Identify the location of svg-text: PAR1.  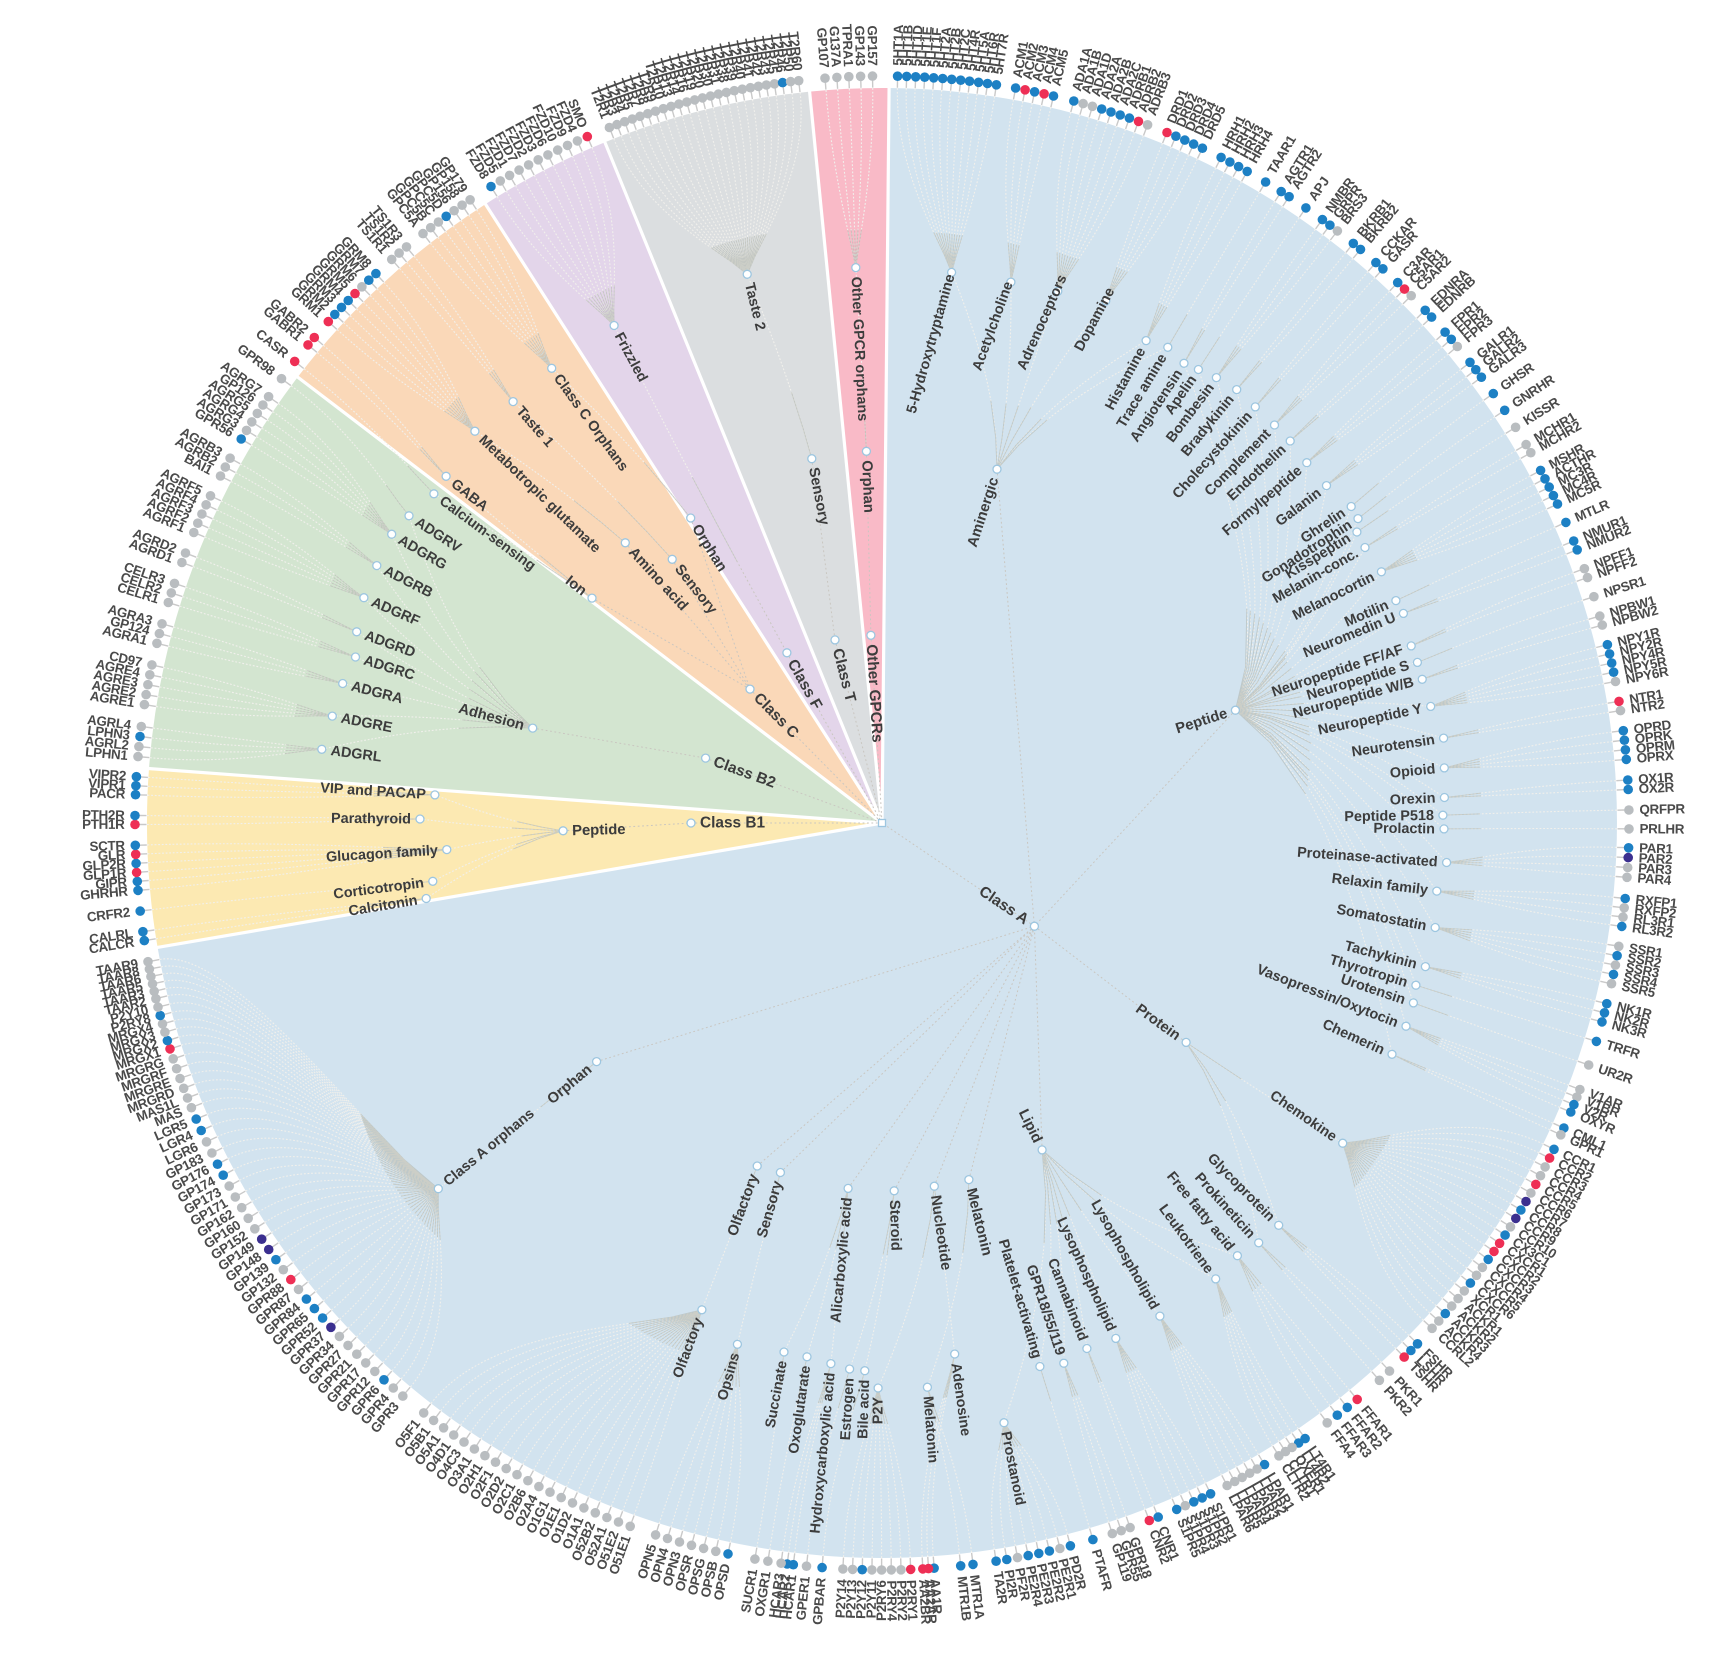
(1656, 848).